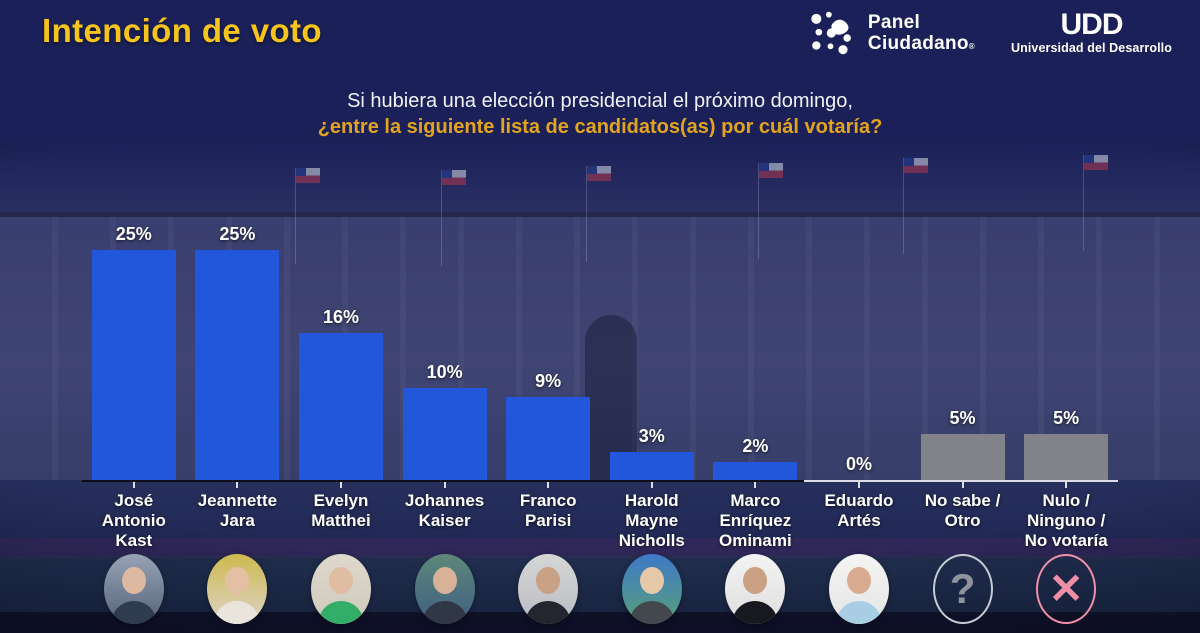 This screenshot has width=1200, height=633. What do you see at coordinates (133, 365) in the screenshot?
I see `bar-kast` at bounding box center [133, 365].